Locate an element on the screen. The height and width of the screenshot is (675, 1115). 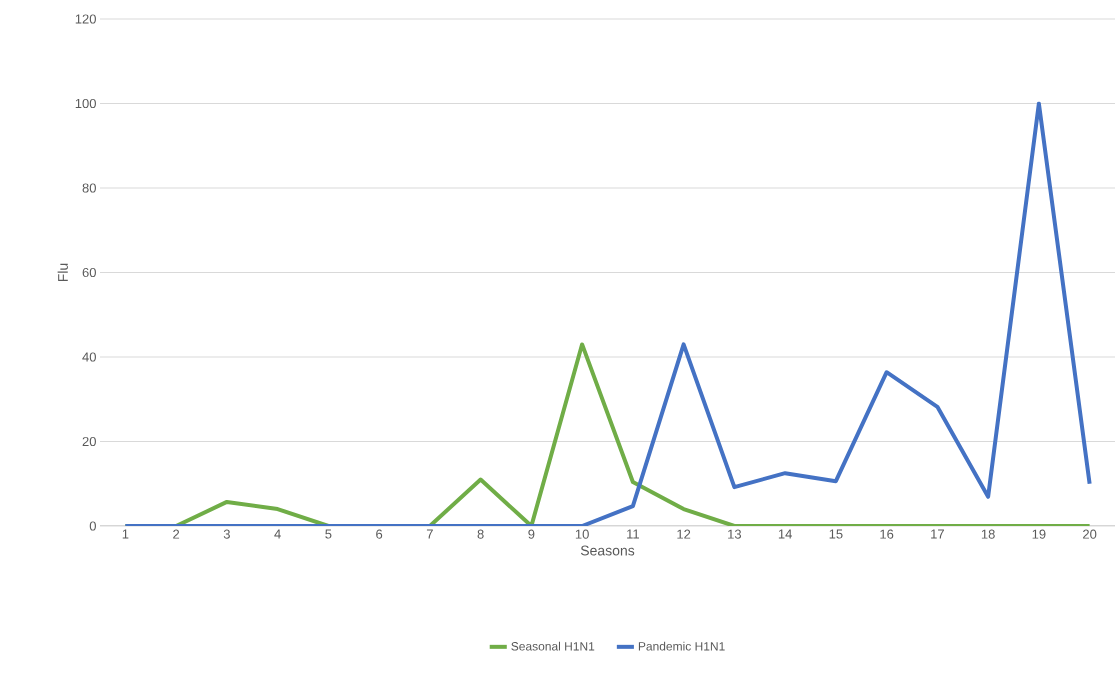
y-tick-label: 60 is located at coordinates (89, 272).